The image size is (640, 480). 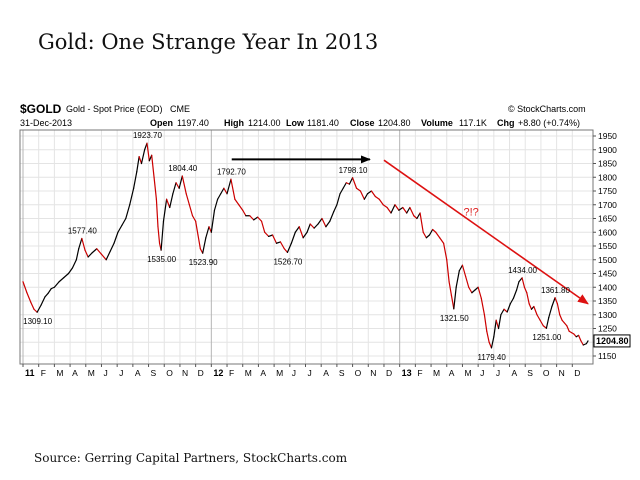 What do you see at coordinates (234, 123) in the screenshot?
I see `high-label: High` at bounding box center [234, 123].